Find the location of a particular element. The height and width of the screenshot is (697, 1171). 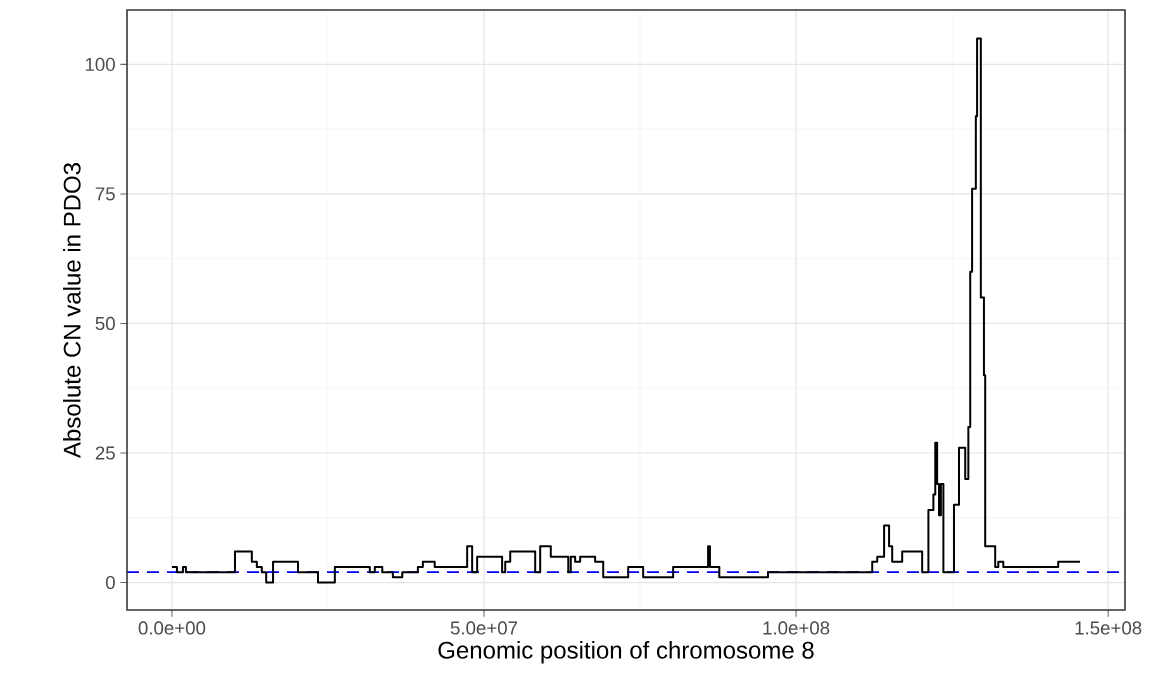

y-tick-label: 0 is located at coordinates (110, 582).